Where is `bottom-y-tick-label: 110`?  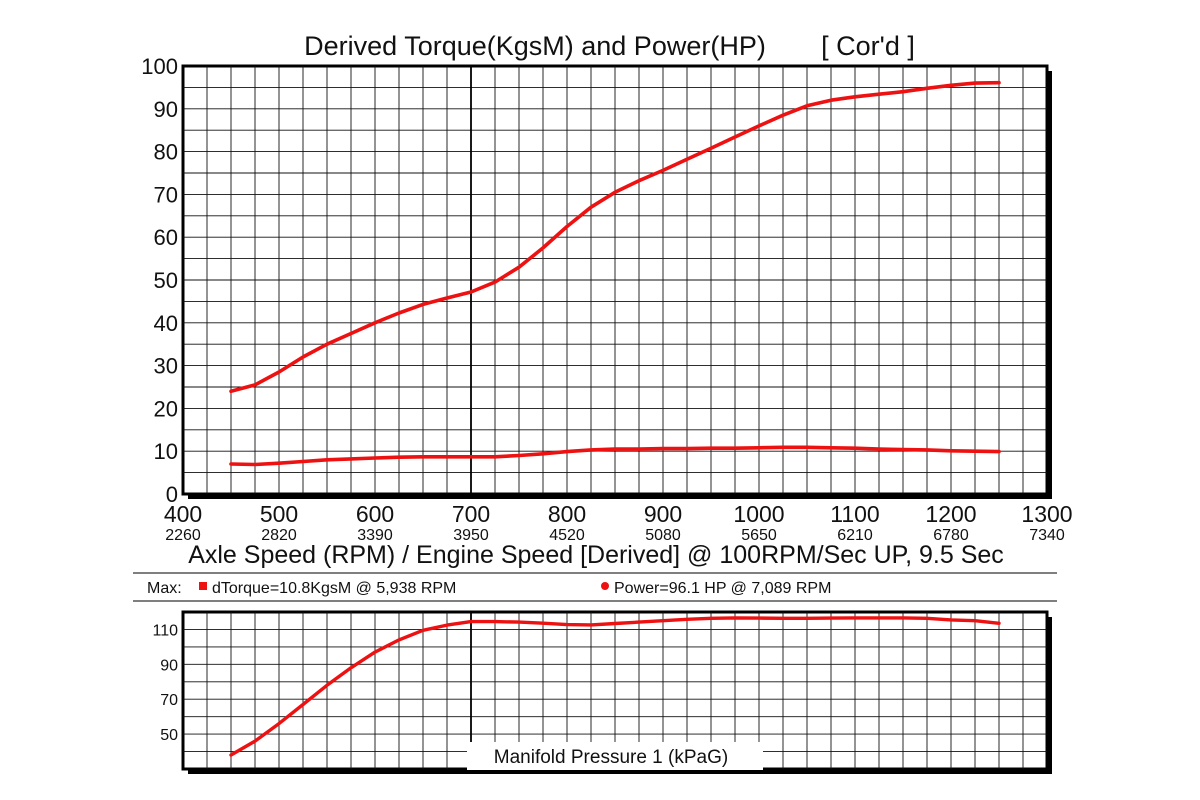 bottom-y-tick-label: 110 is located at coordinates (165, 630).